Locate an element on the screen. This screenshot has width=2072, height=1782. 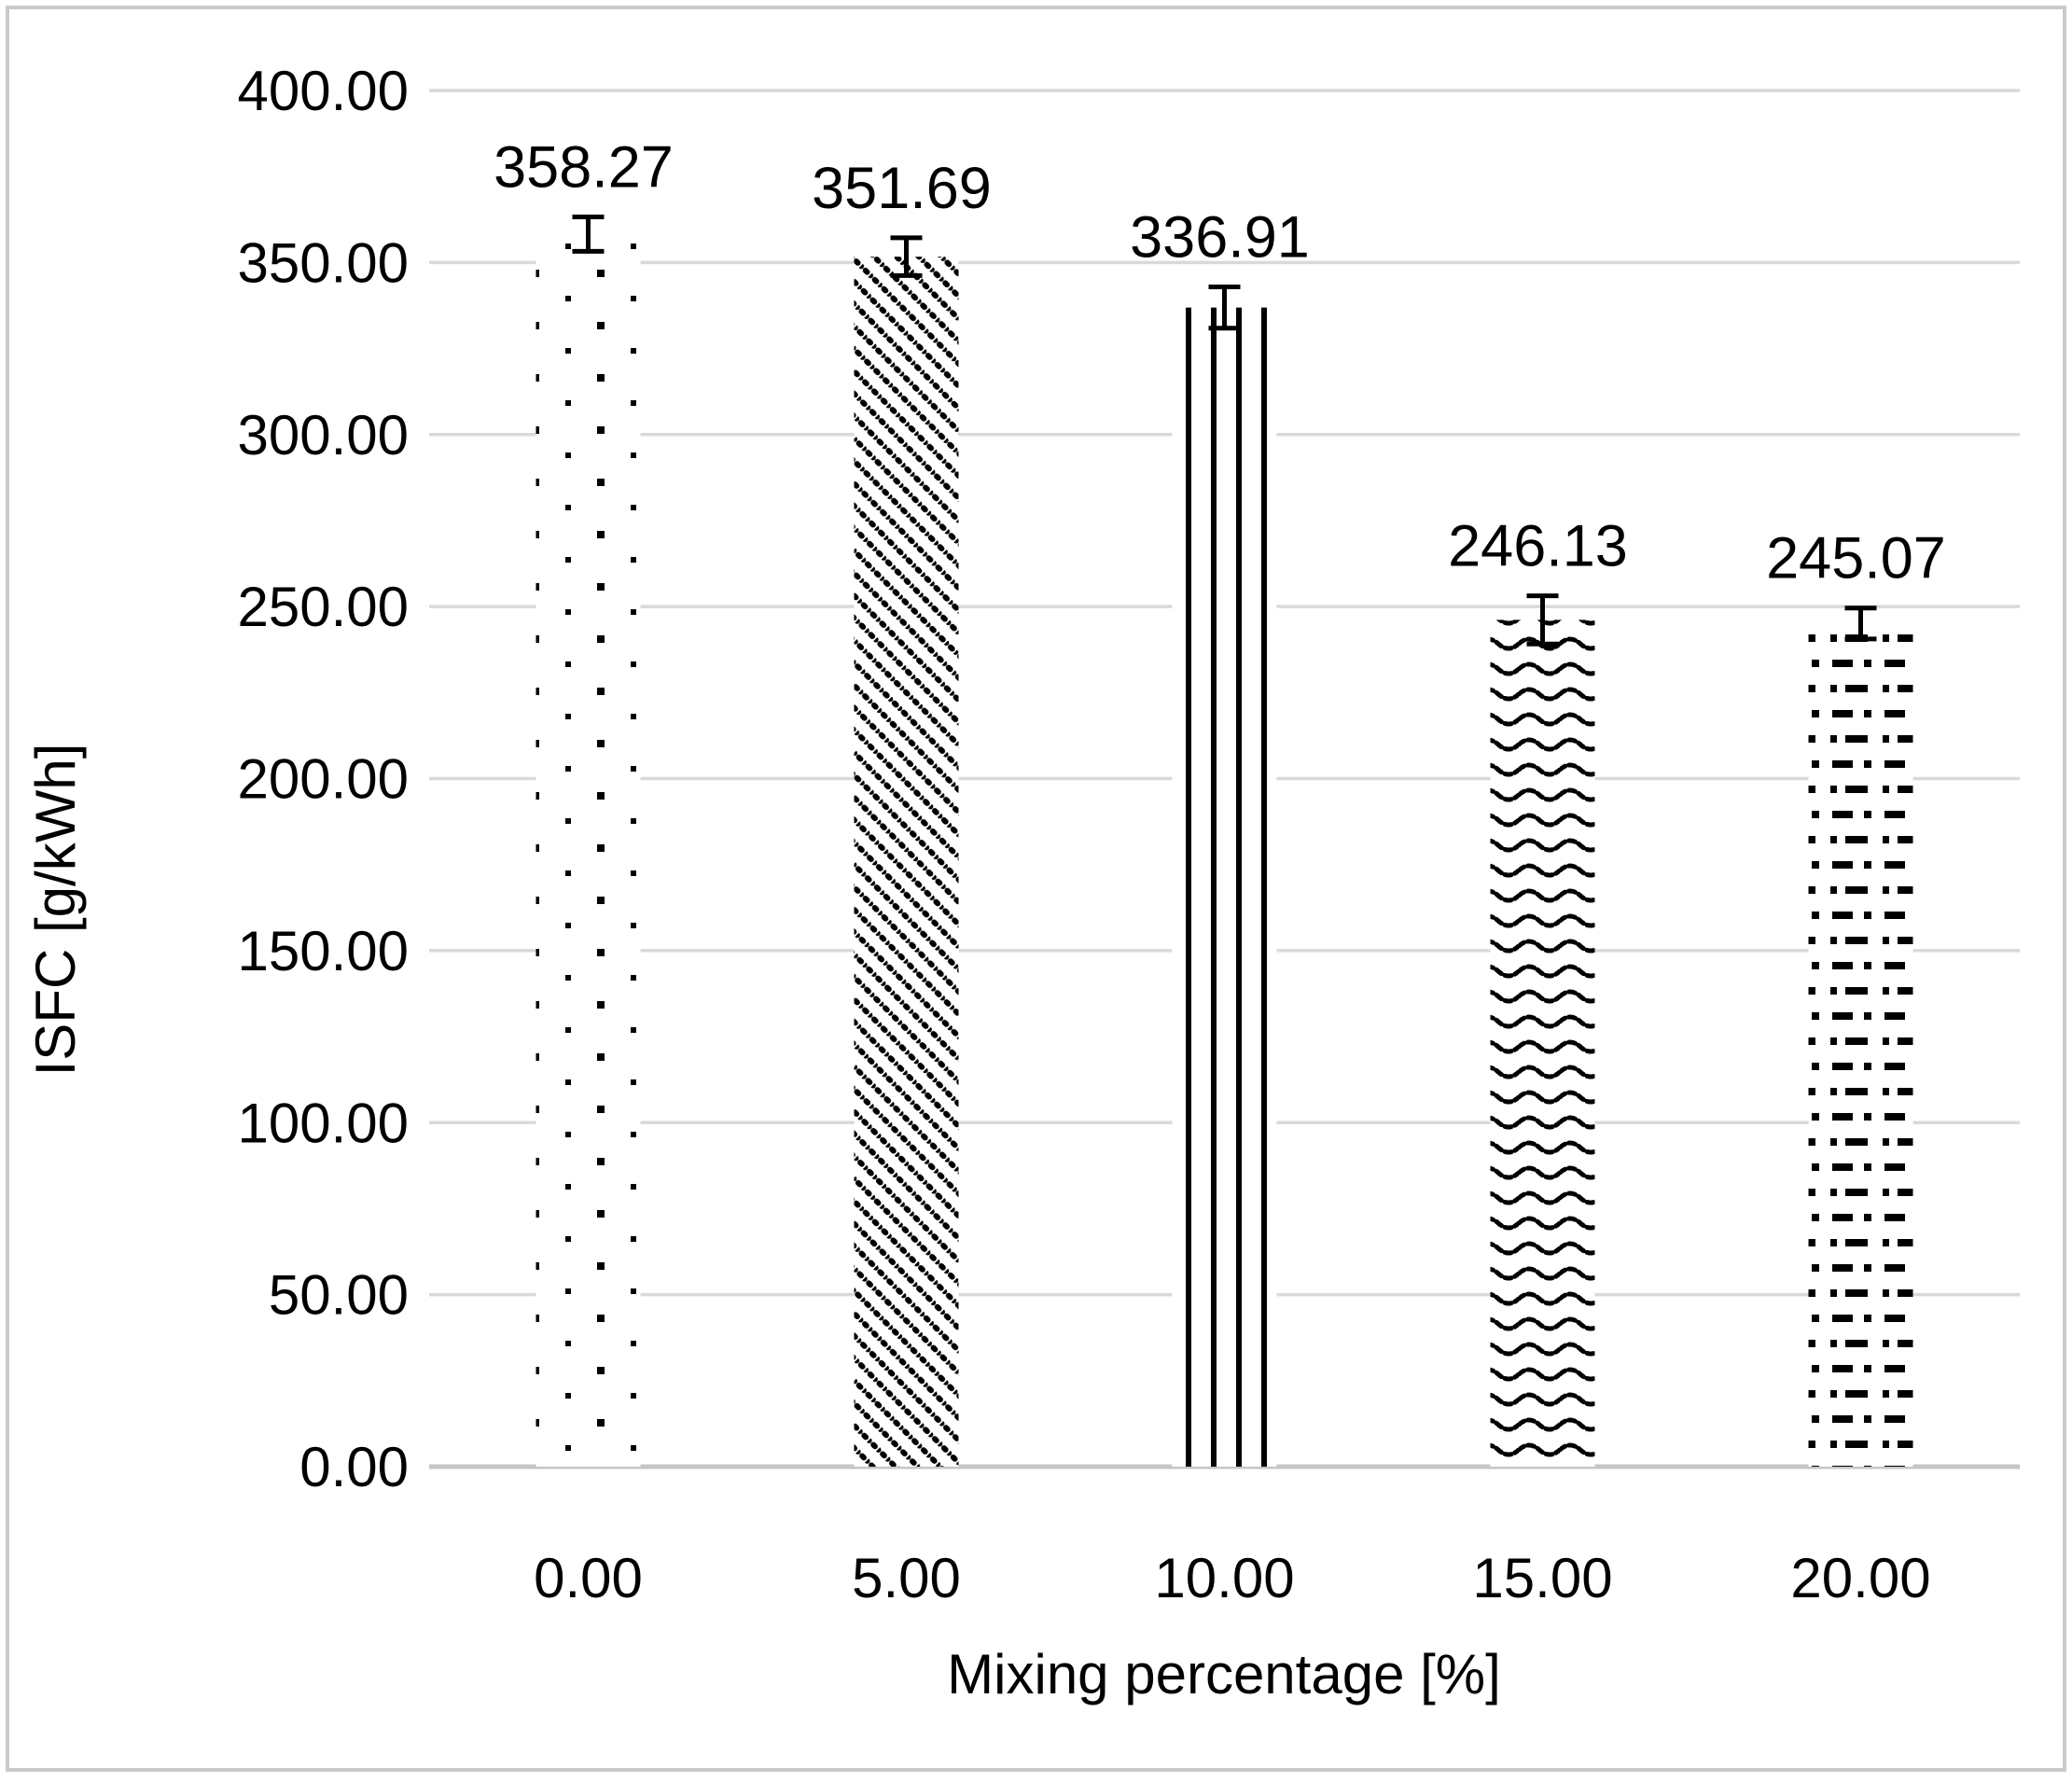
bar-value-label: 245.07 is located at coordinates (1856, 559).